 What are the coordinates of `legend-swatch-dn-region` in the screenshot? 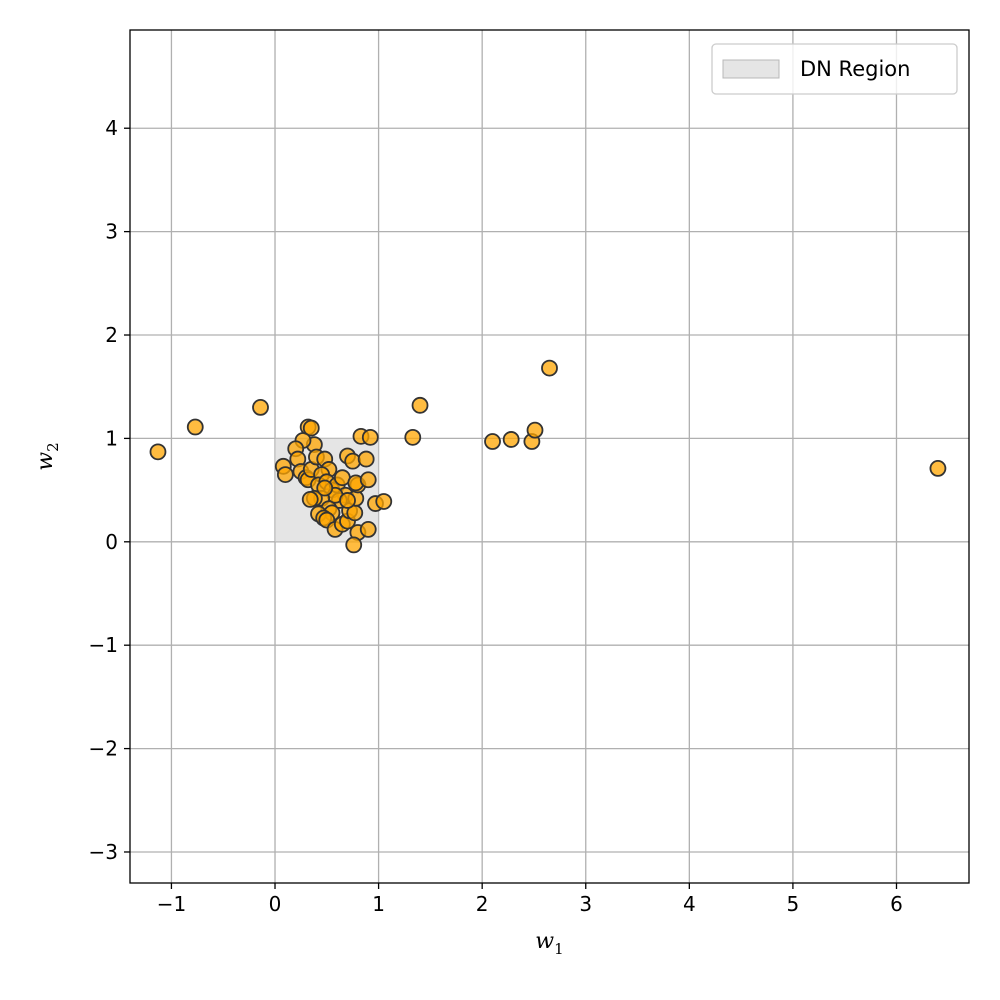 It's located at (751, 69).